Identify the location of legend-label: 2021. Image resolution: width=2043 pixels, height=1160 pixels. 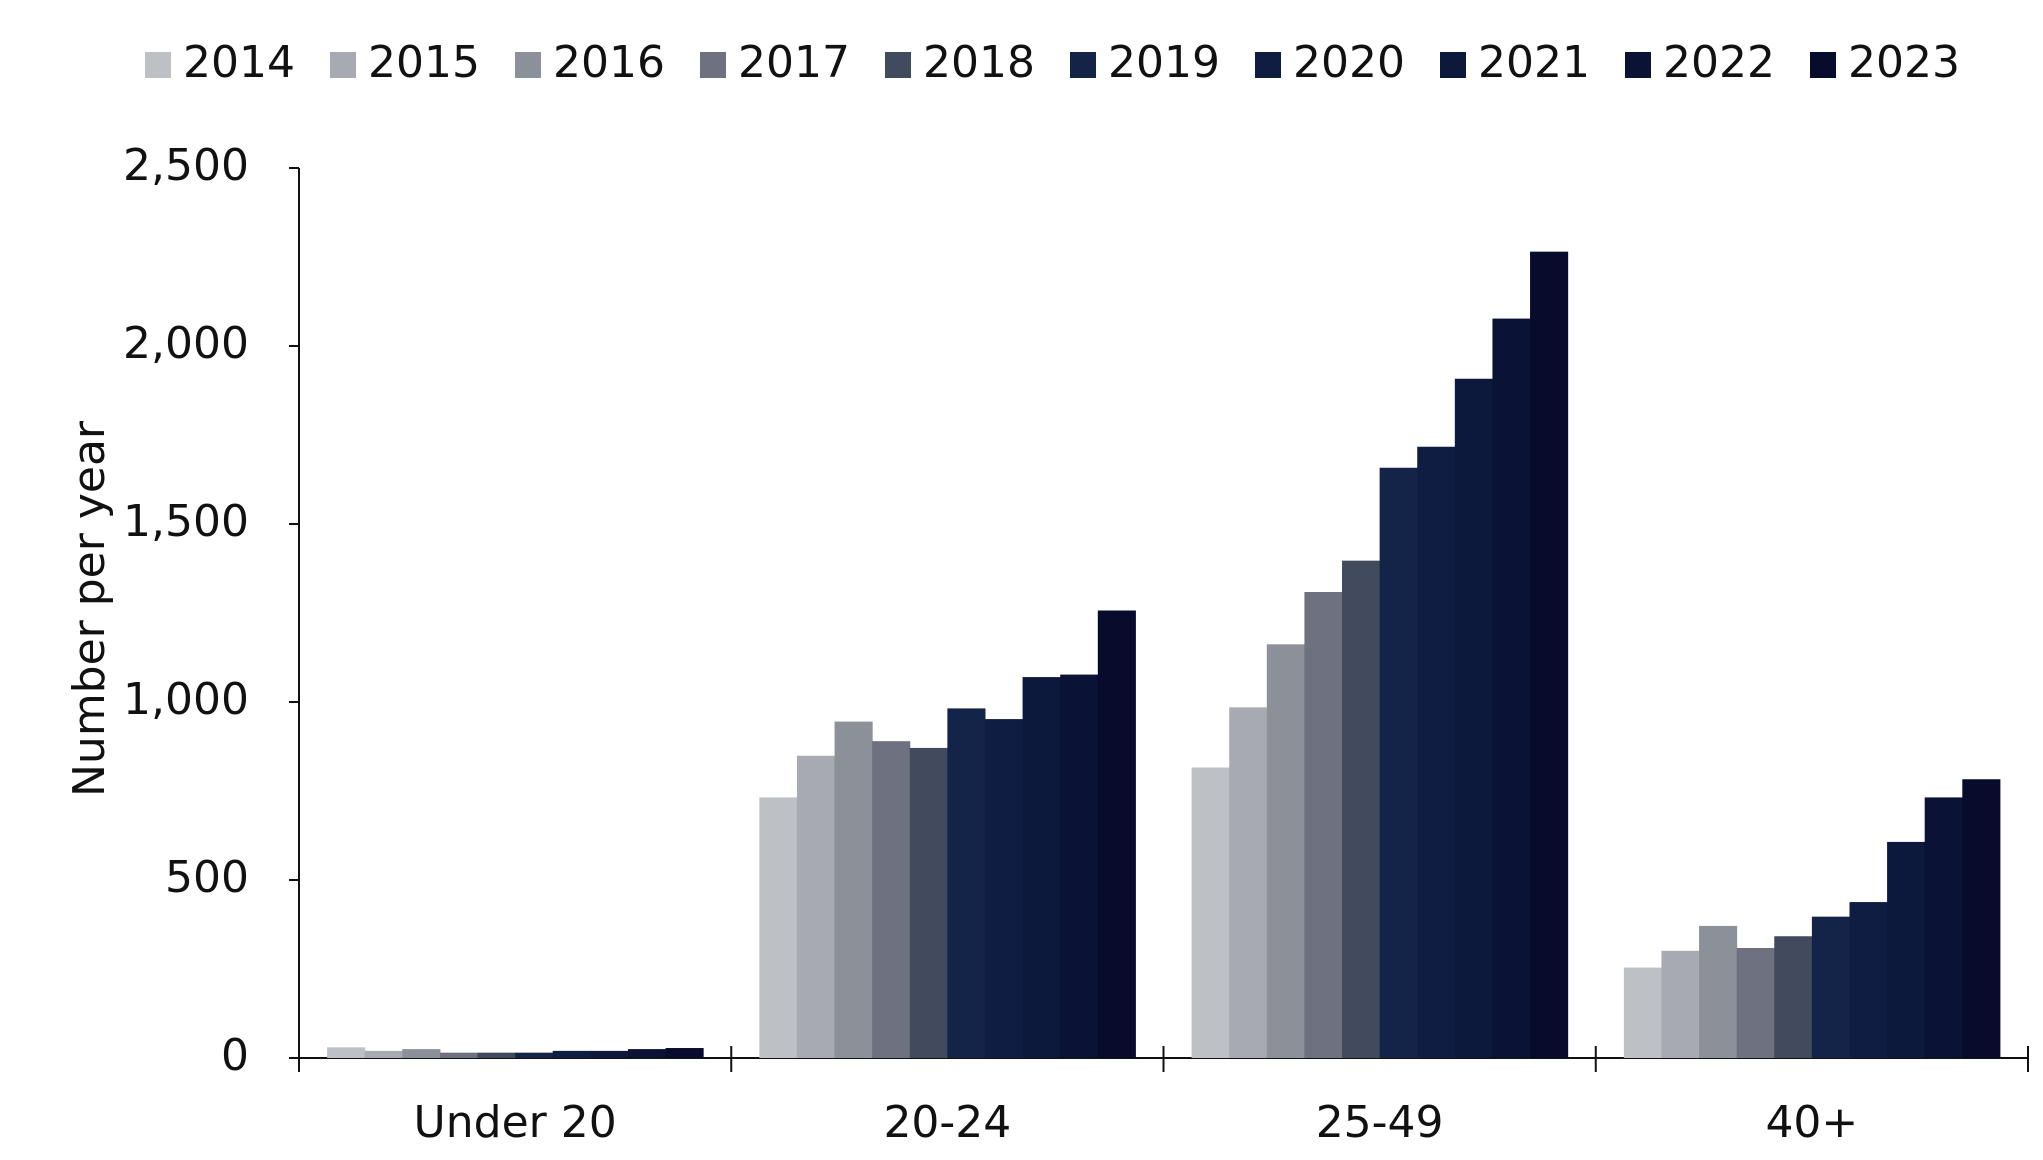
(1534, 62).